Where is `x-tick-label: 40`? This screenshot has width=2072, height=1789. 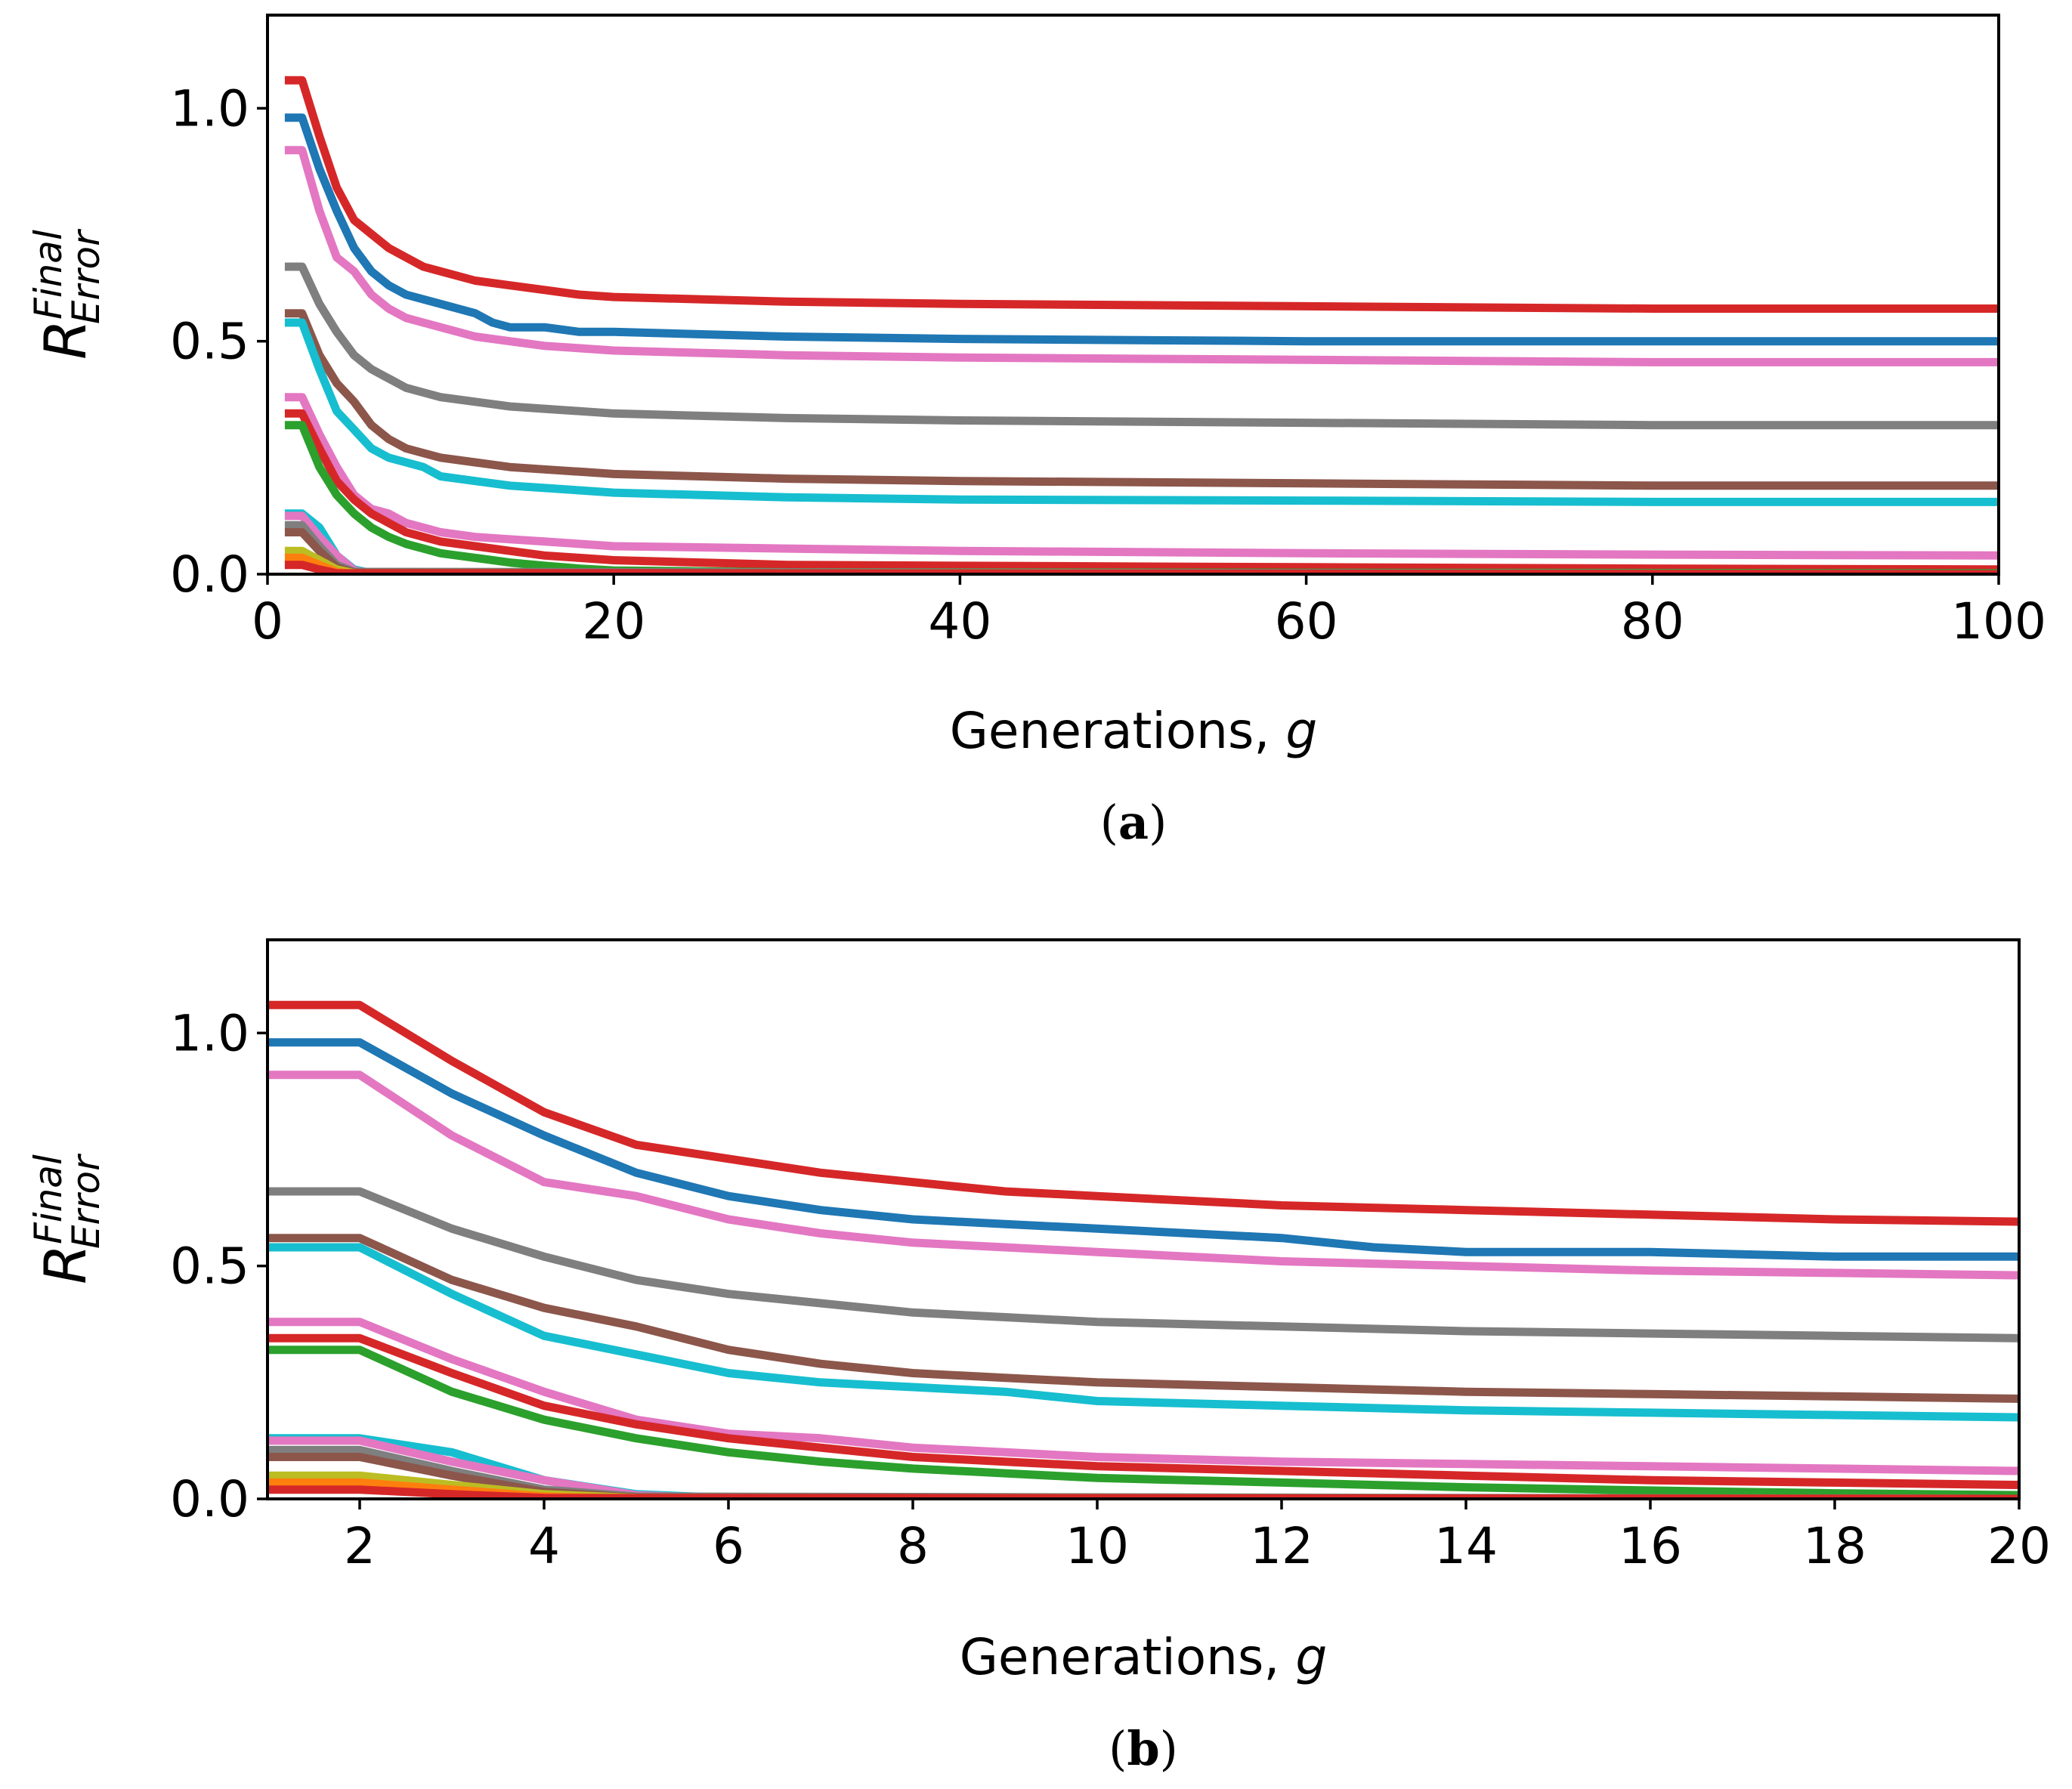
x-tick-label: 40 is located at coordinates (959, 621).